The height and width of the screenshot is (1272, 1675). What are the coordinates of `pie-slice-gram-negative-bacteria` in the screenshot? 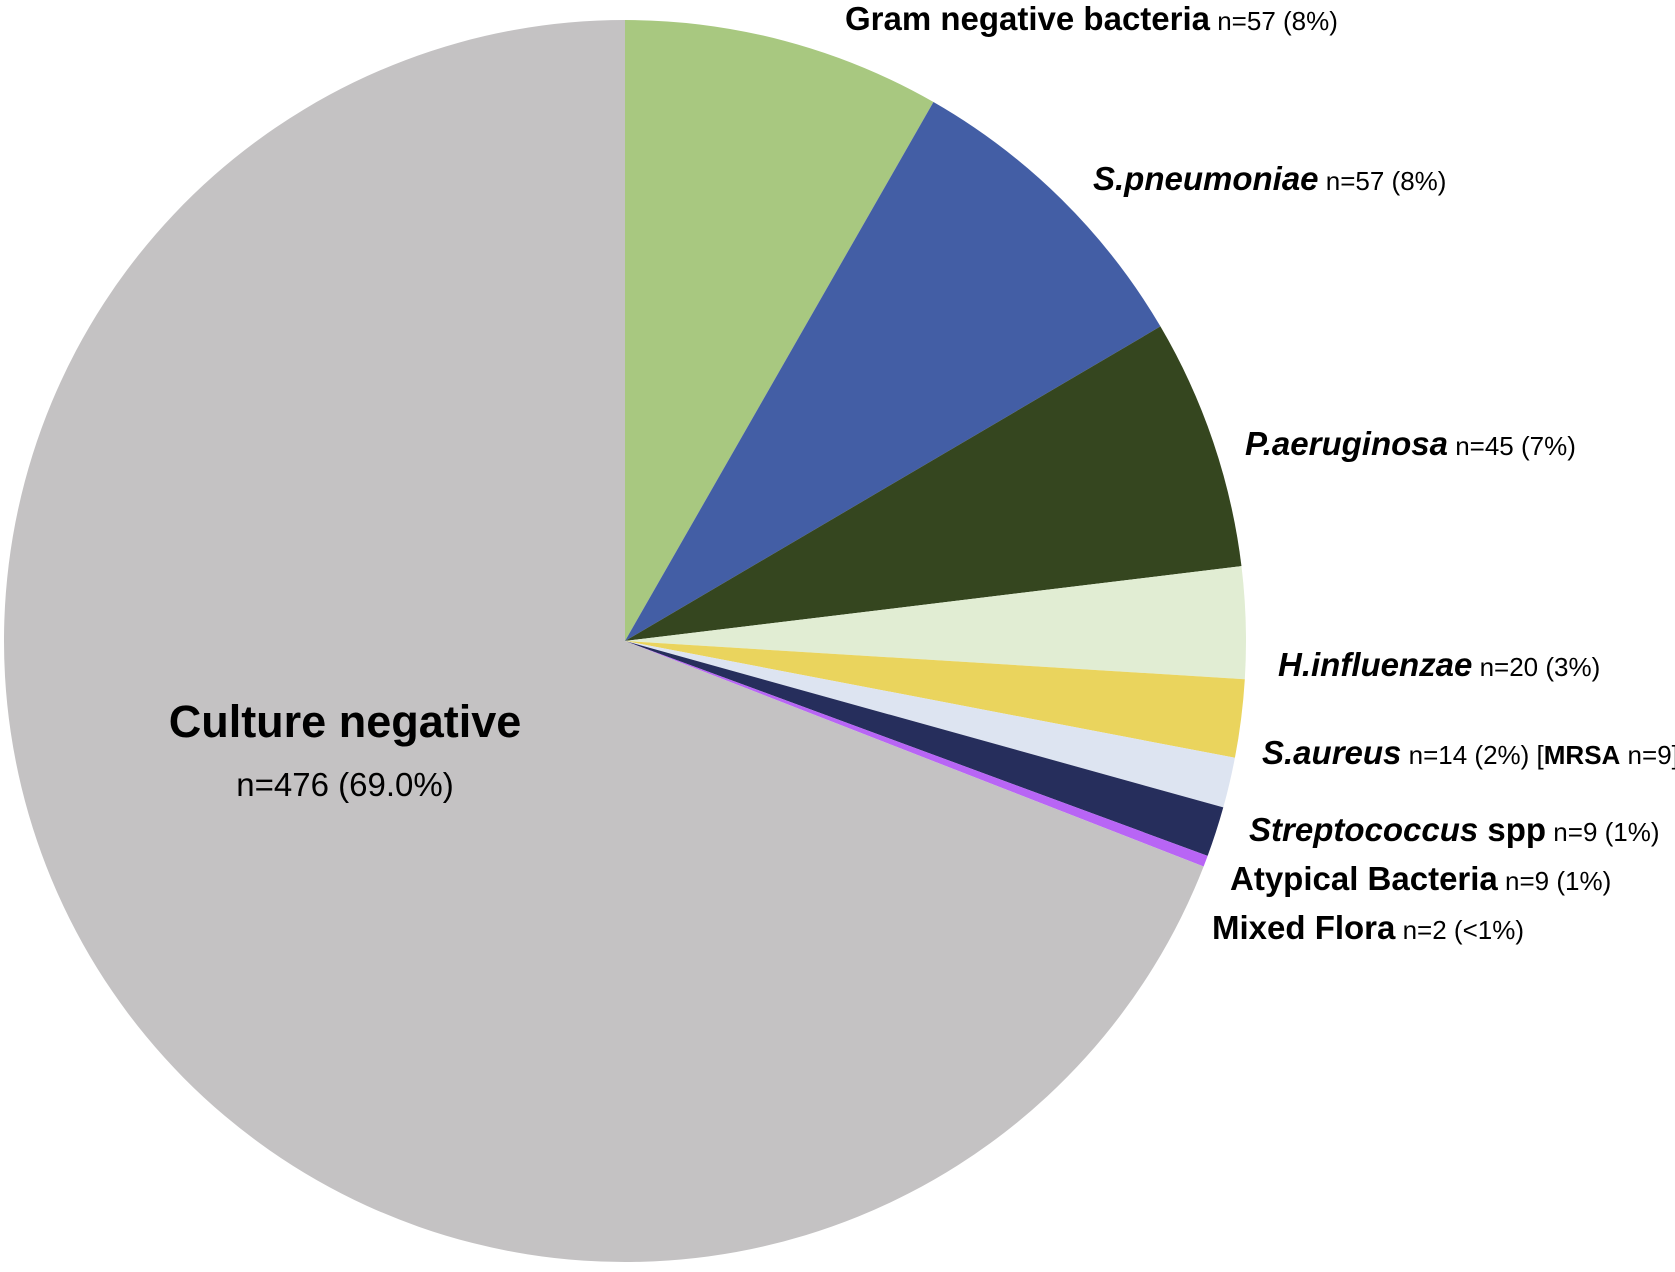 It's located at (779, 330).